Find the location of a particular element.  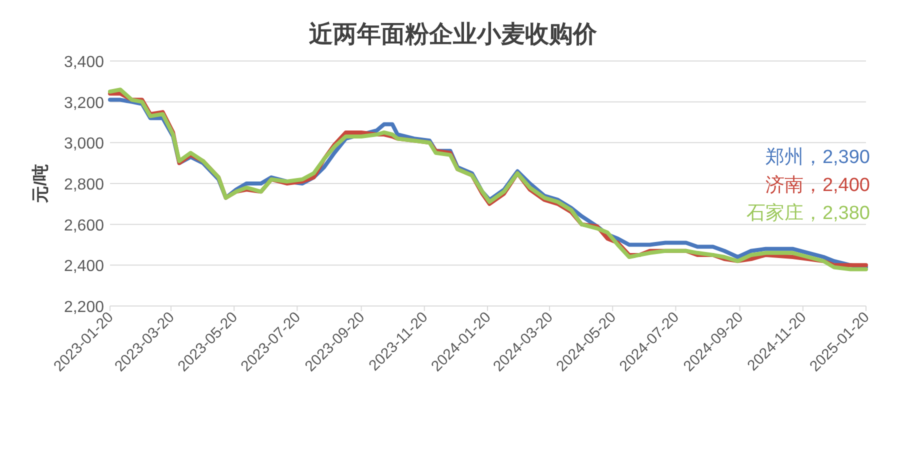

y-axis-title: 元/吨 is located at coordinates (40, 184).